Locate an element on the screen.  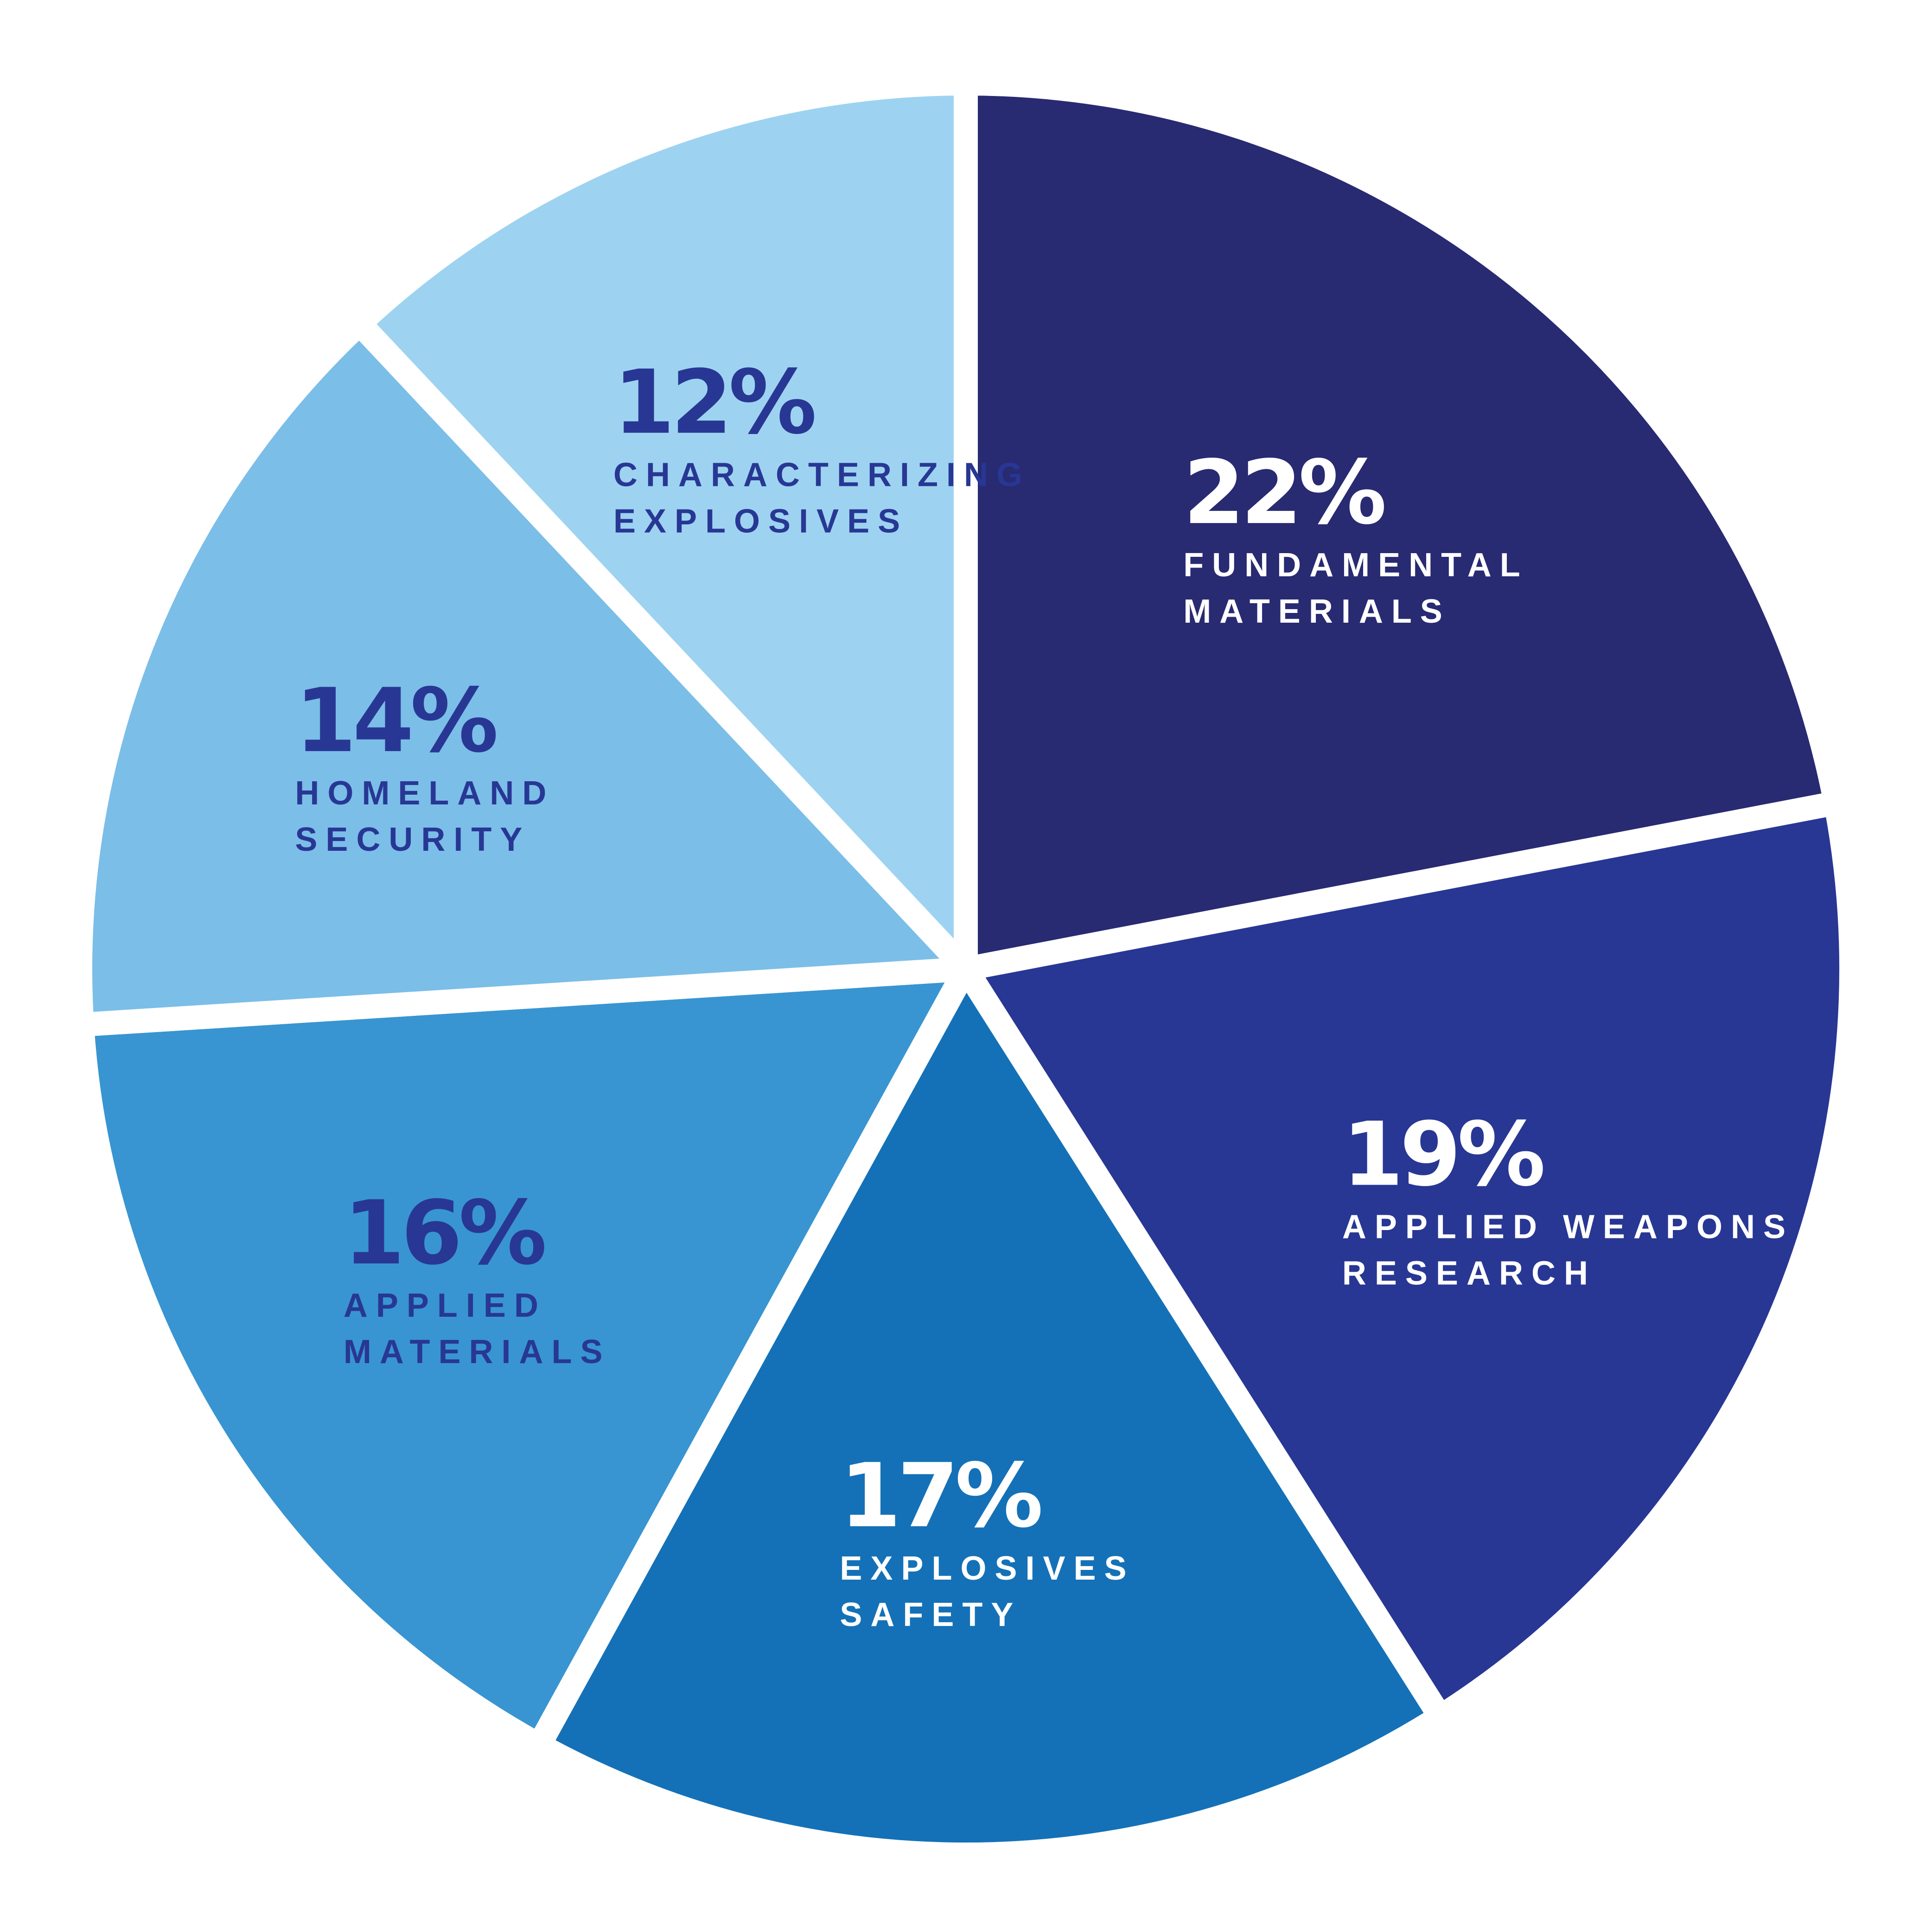
slice-label-applied-materials: 16%APPLIED MATERIALS is located at coordinates (478, 1277).